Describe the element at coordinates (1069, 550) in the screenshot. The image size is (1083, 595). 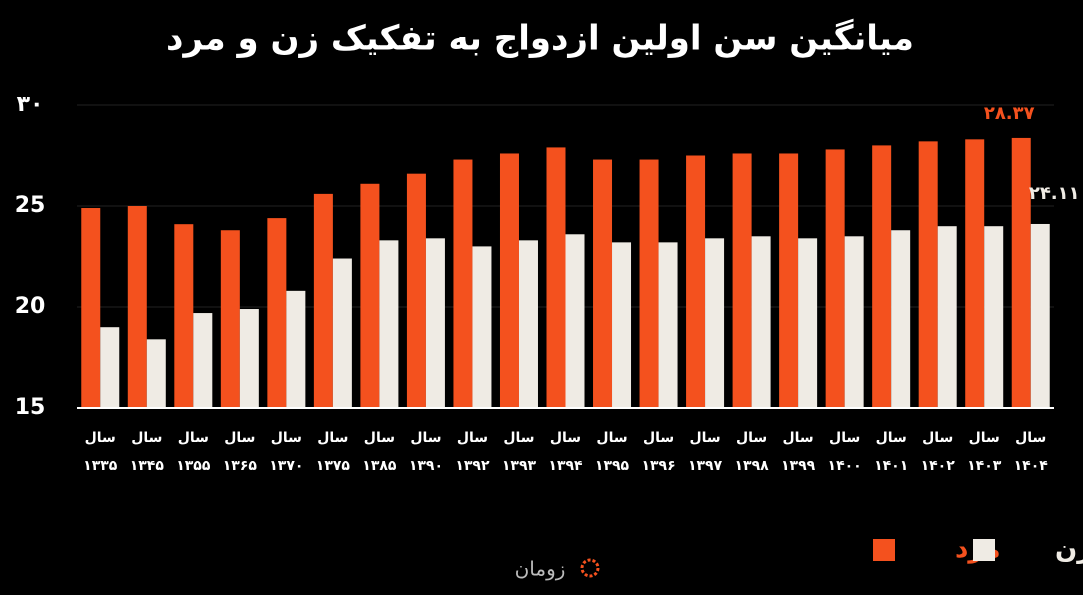
I see `legend-label: زن` at that location.